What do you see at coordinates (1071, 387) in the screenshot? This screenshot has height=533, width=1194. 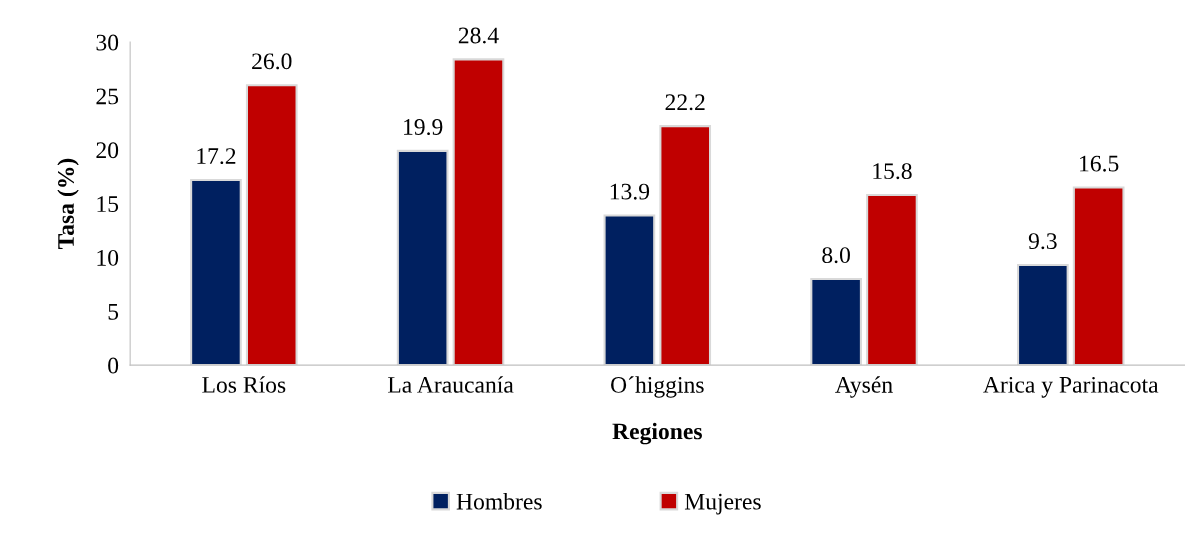 I see `x-tick-label: Arica y Parinacota` at bounding box center [1071, 387].